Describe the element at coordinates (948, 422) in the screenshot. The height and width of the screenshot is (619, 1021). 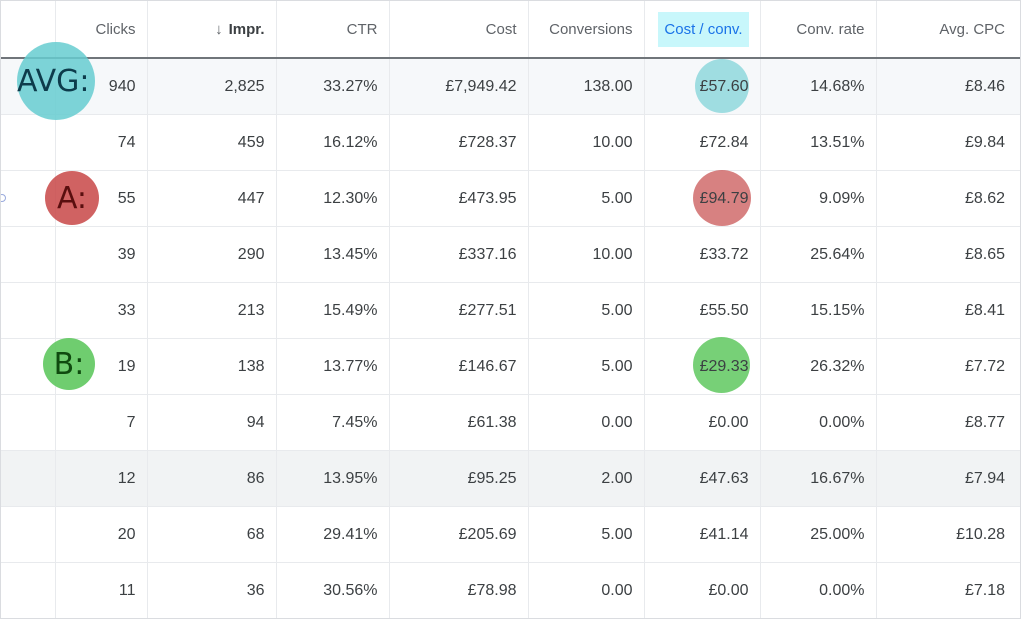
I see `cell-avg-cpc: £8.77` at that location.